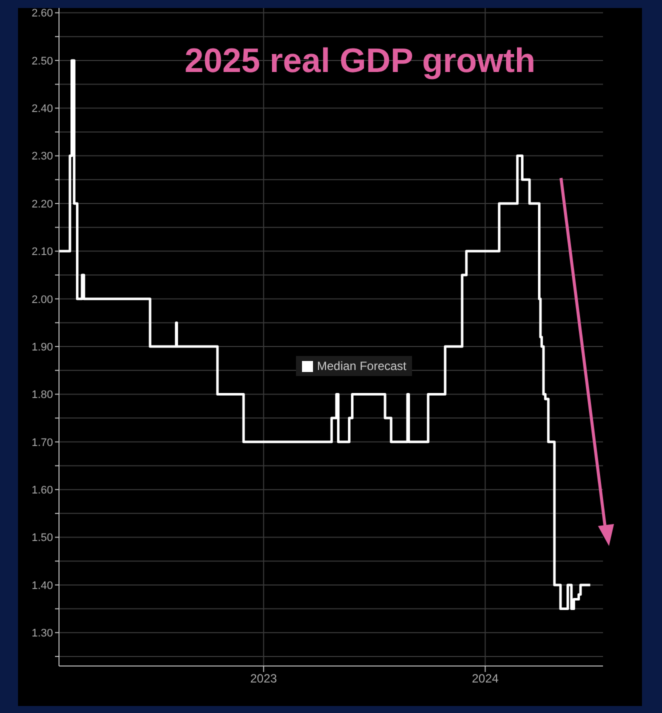  I want to click on y-tick-label: 2.40, so click(42, 109).